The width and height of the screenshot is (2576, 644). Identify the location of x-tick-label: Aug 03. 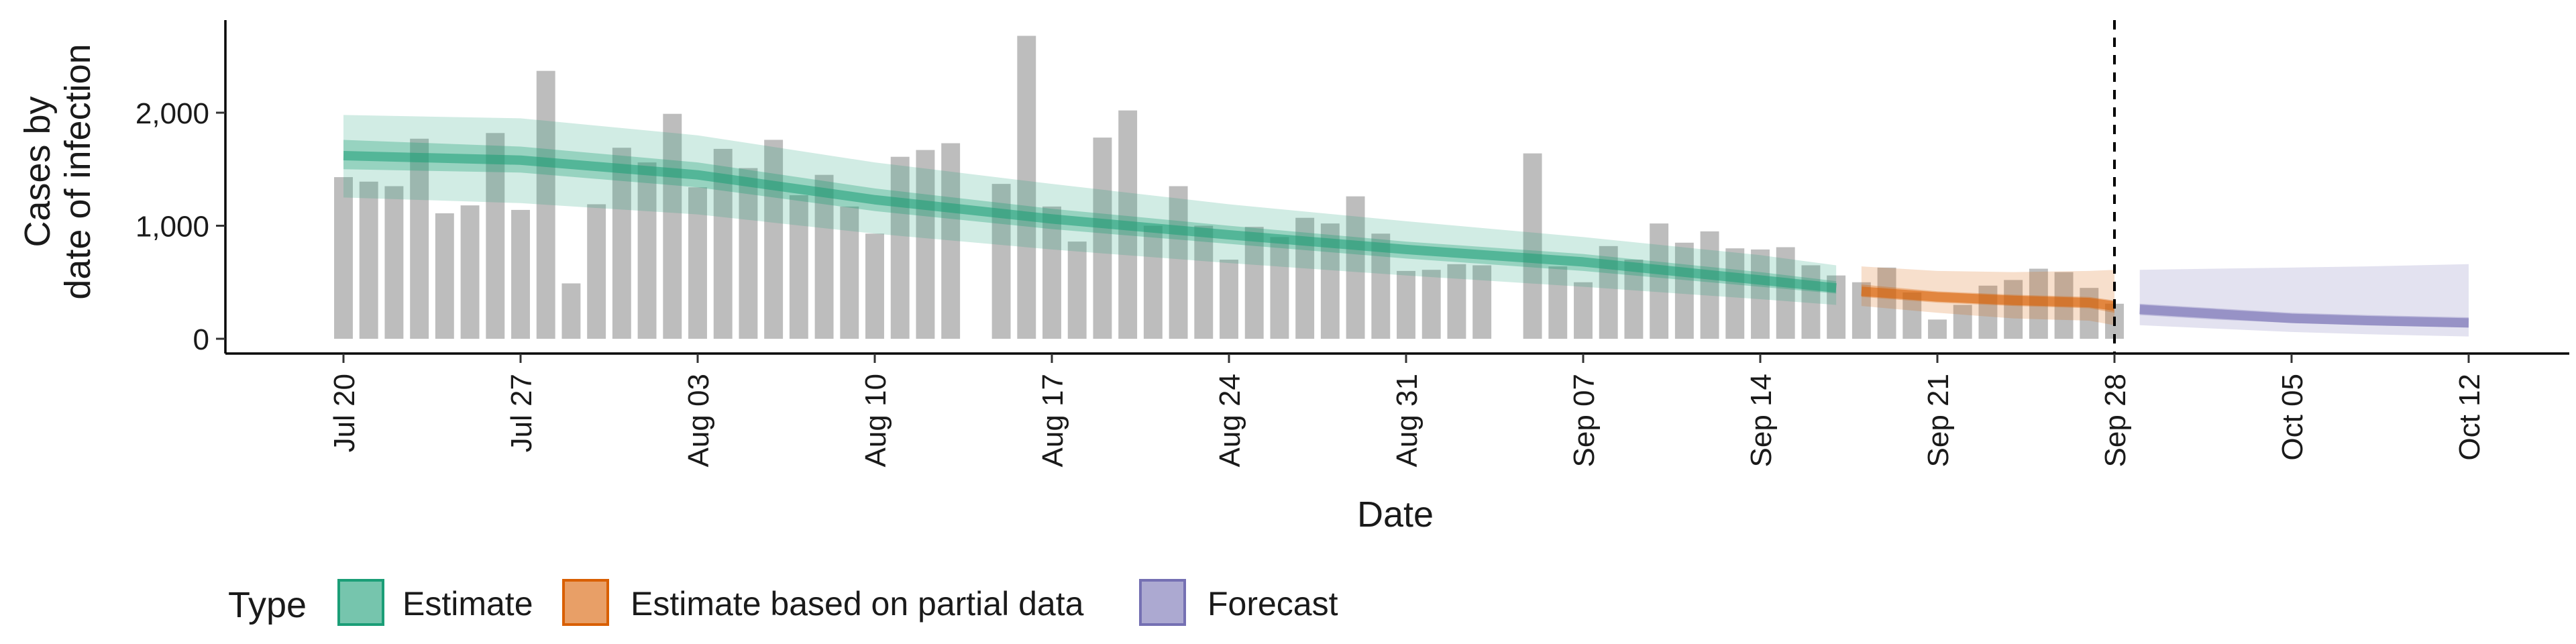
(698, 420).